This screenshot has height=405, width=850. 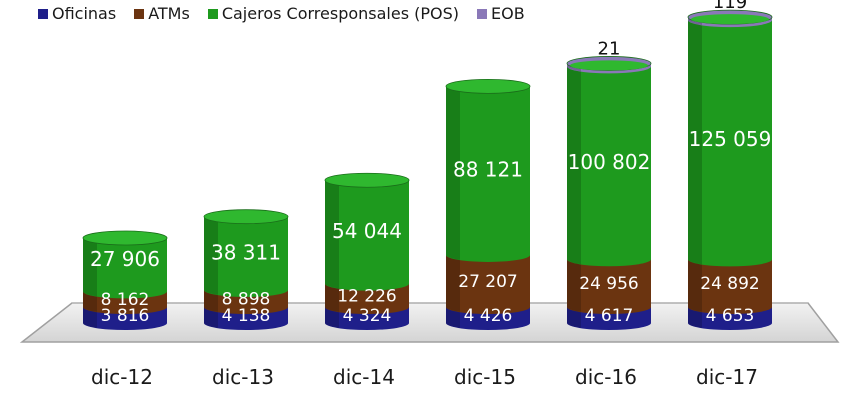 I want to click on x-axis-ticks: dic-12 dic-13 dic-14 dic-15 dic-16 dic-17, so click(x=424, y=377).